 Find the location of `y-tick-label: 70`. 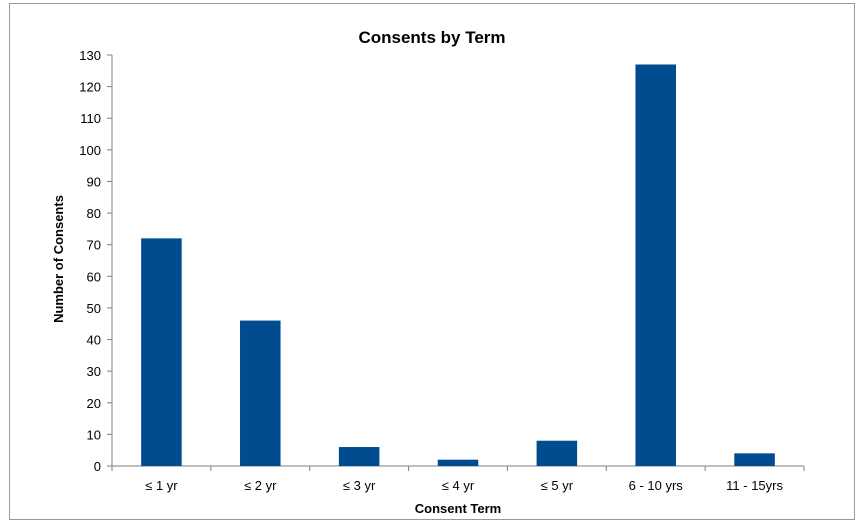

y-tick-label: 70 is located at coordinates (94, 245).